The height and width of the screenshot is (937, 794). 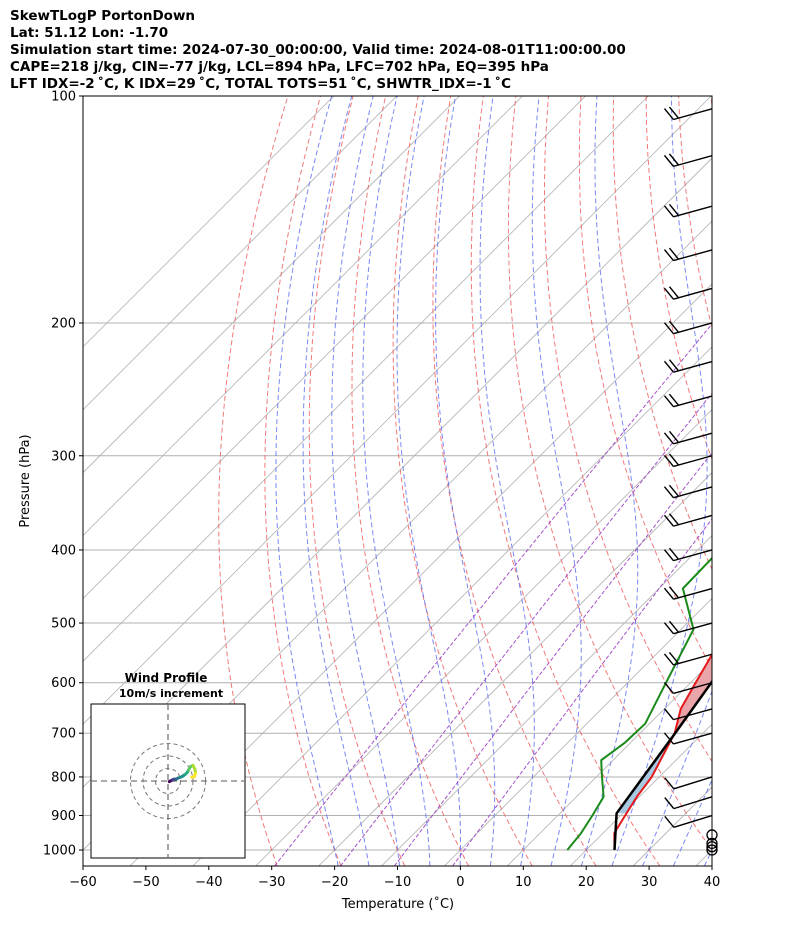 I want to click on x-tick-label: −60, so click(x=82, y=882).